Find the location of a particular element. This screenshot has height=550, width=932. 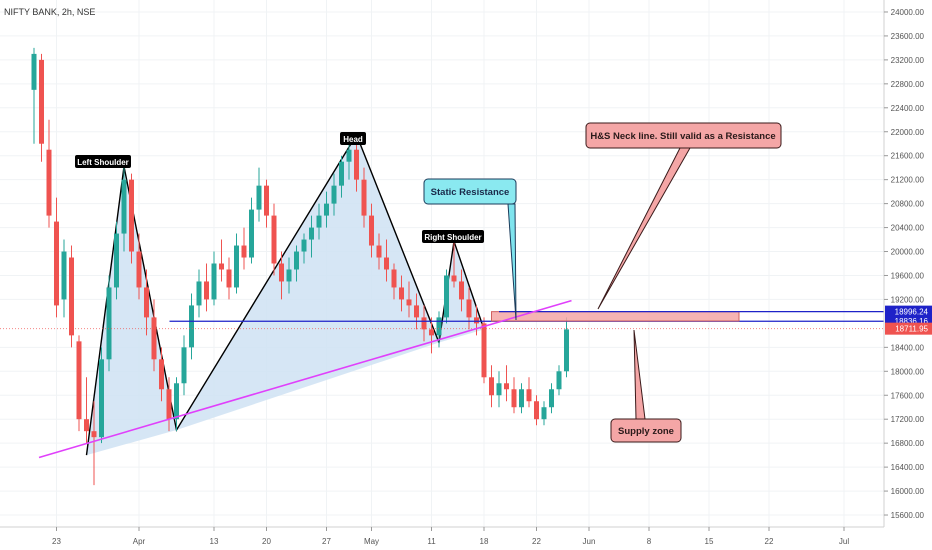

supply-zone-callout: Supply zone is located at coordinates (646, 386).